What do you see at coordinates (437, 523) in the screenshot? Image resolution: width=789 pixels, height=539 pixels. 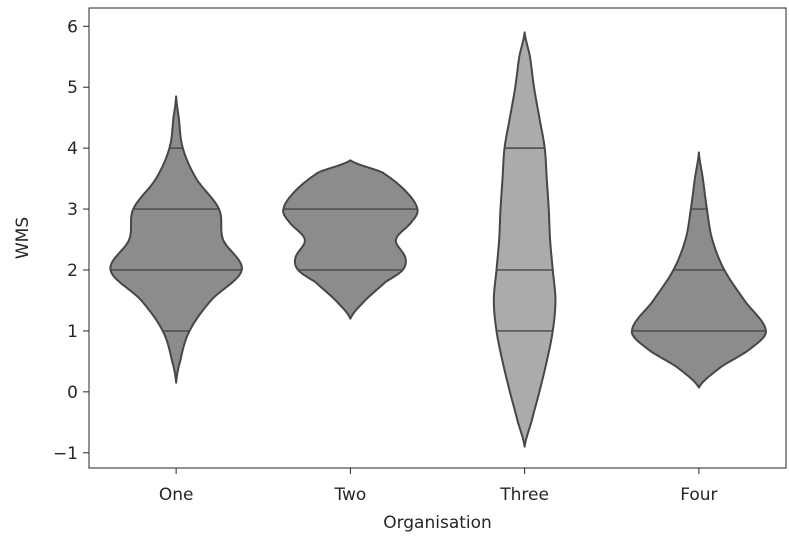 I see `x-axis-label: Organisation` at bounding box center [437, 523].